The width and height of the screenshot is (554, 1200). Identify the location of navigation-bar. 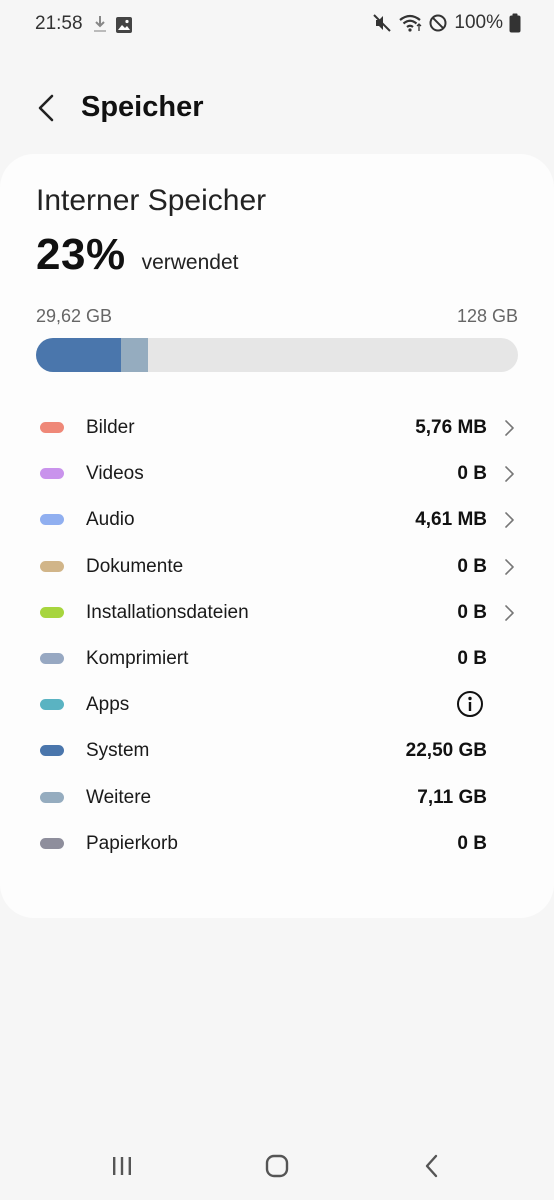
(277, 1166).